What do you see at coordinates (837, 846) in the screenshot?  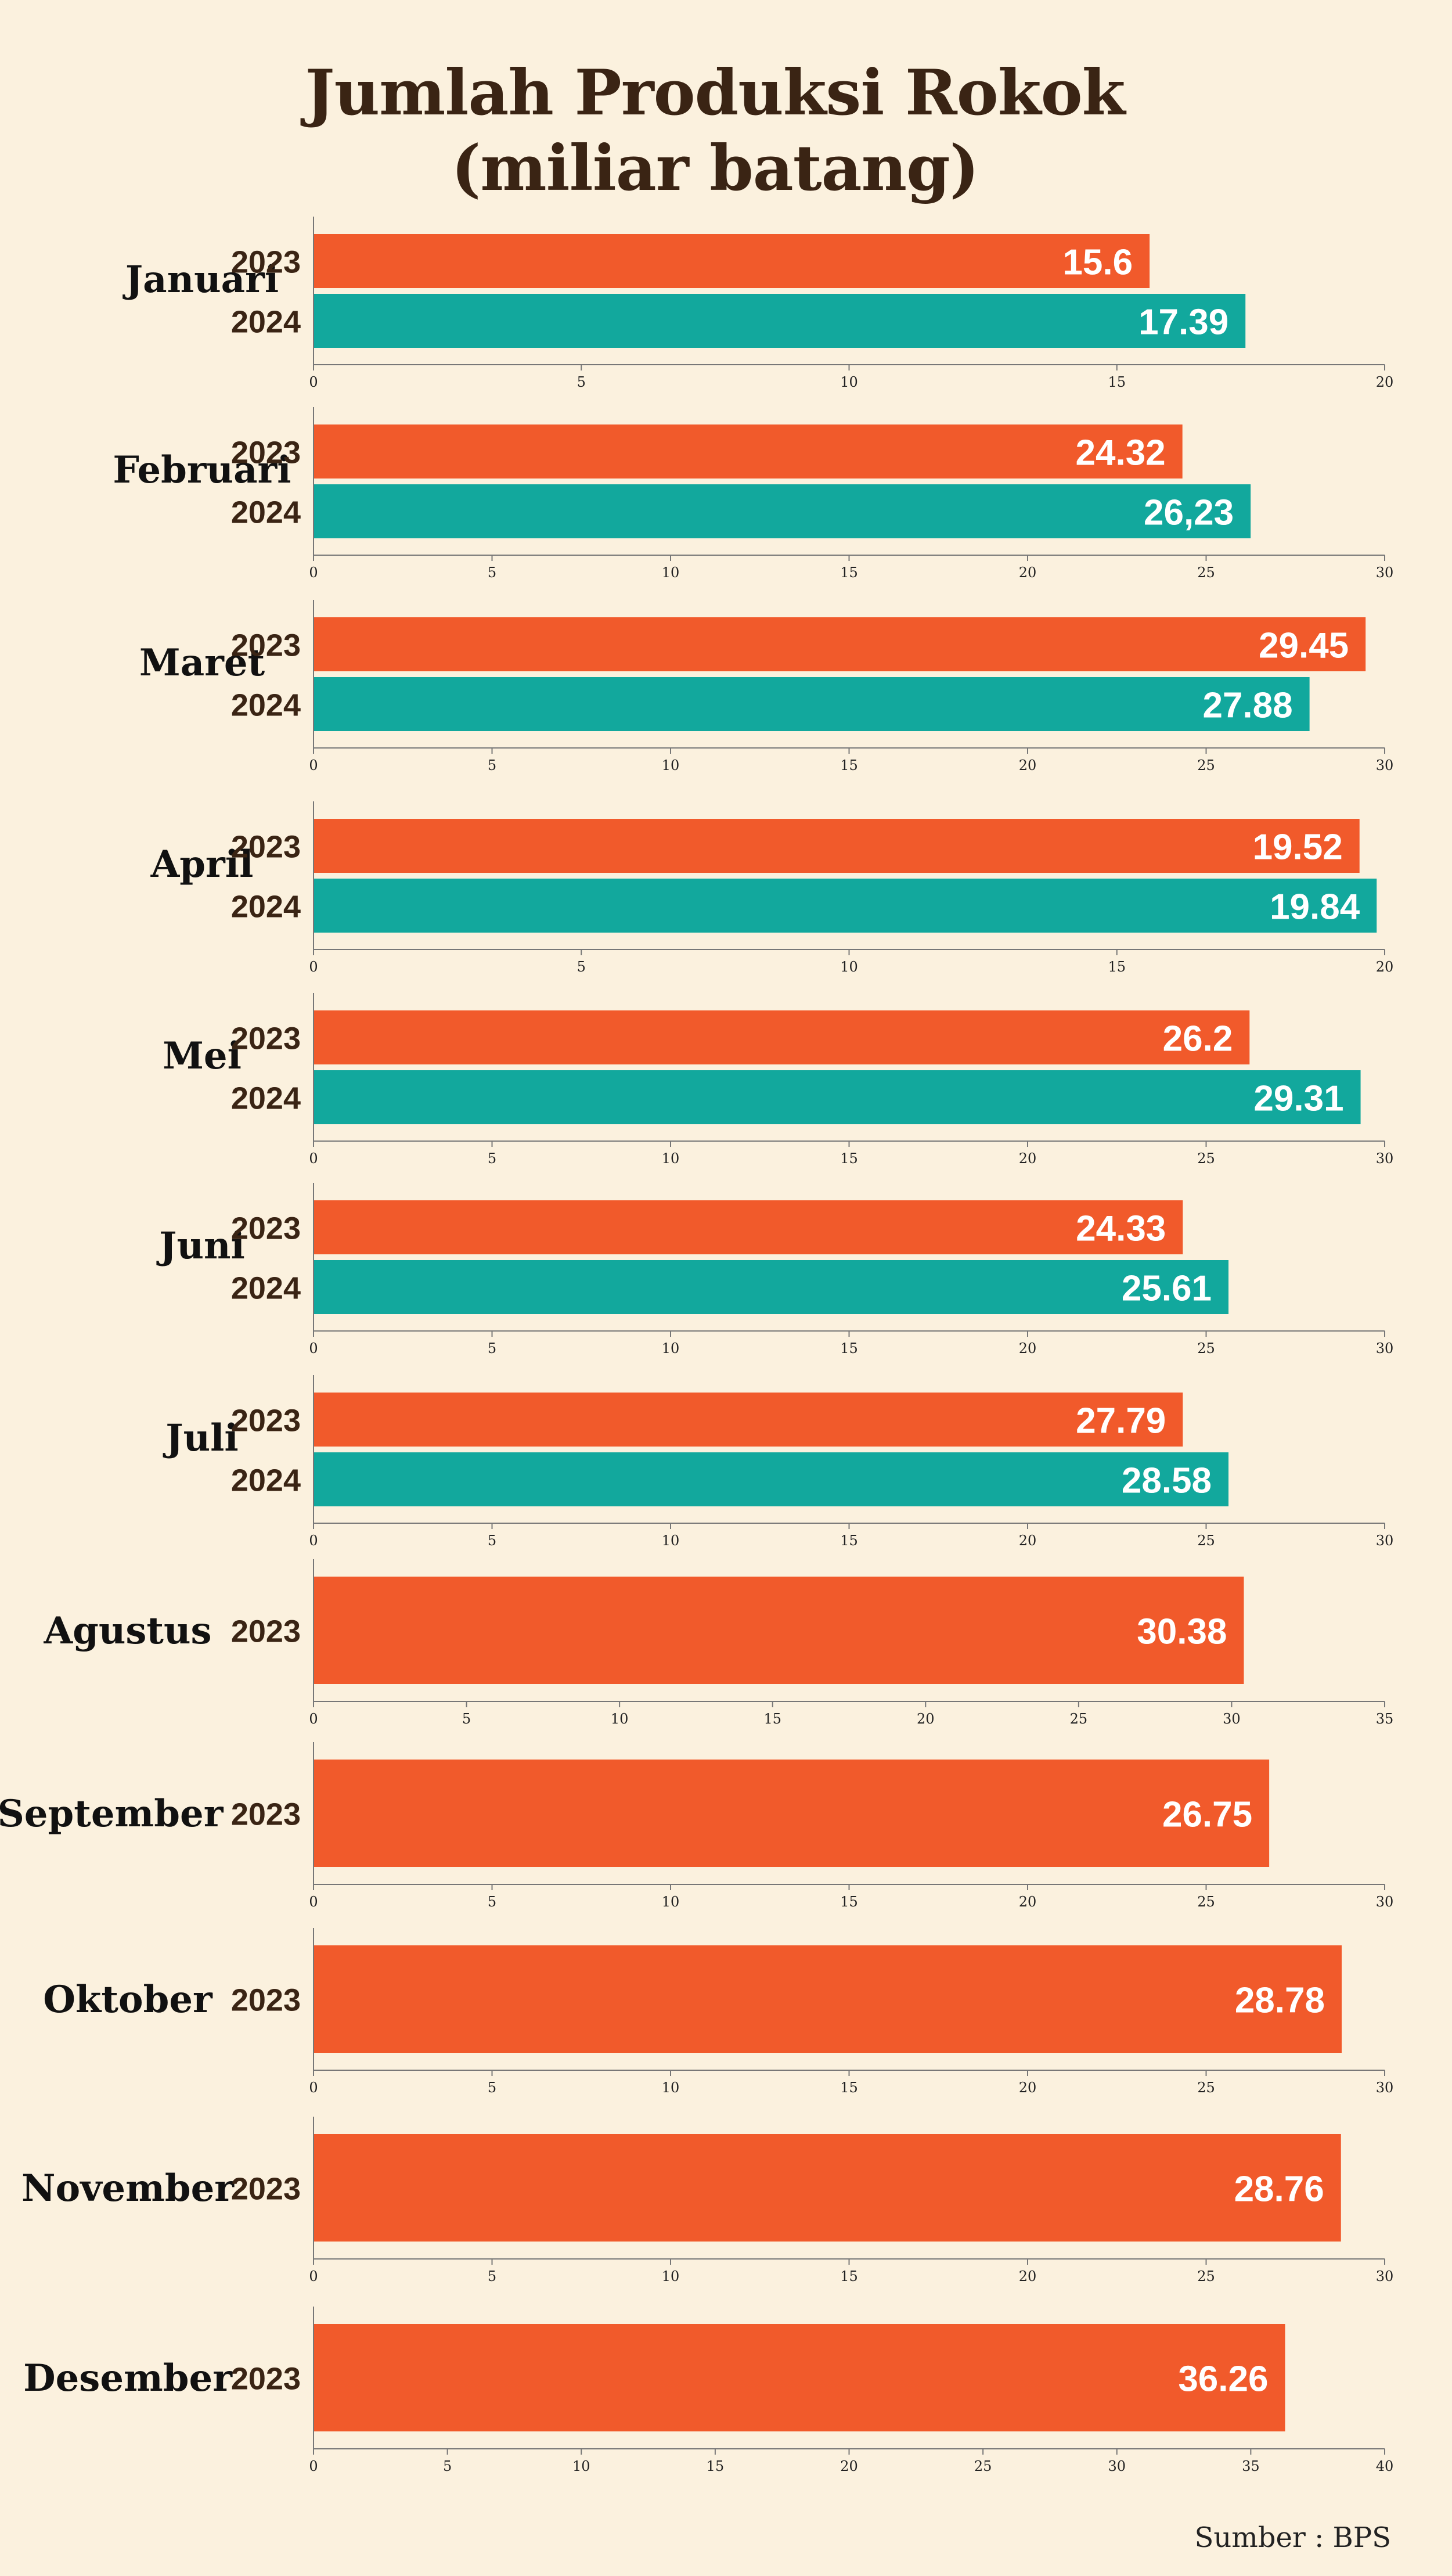 I see `bar-april-2023` at bounding box center [837, 846].